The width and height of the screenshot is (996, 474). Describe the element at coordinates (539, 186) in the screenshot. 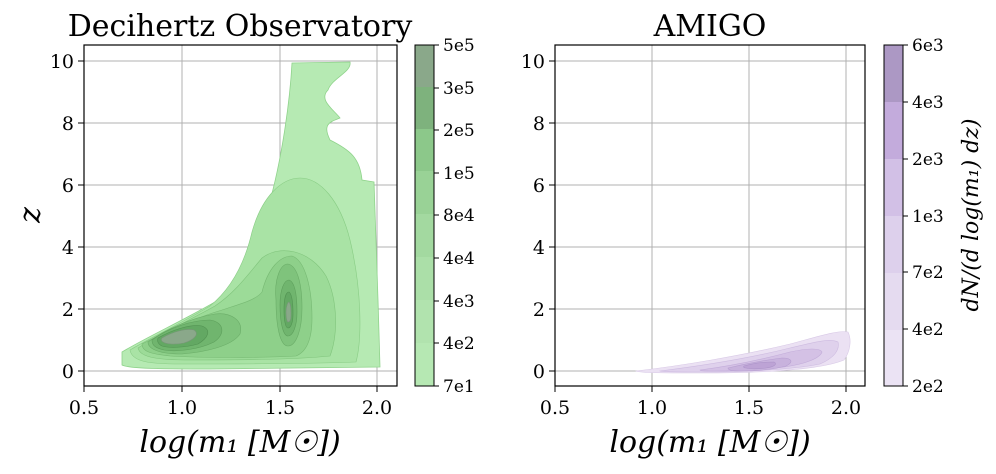

I see `right-ytick-label: 6` at that location.